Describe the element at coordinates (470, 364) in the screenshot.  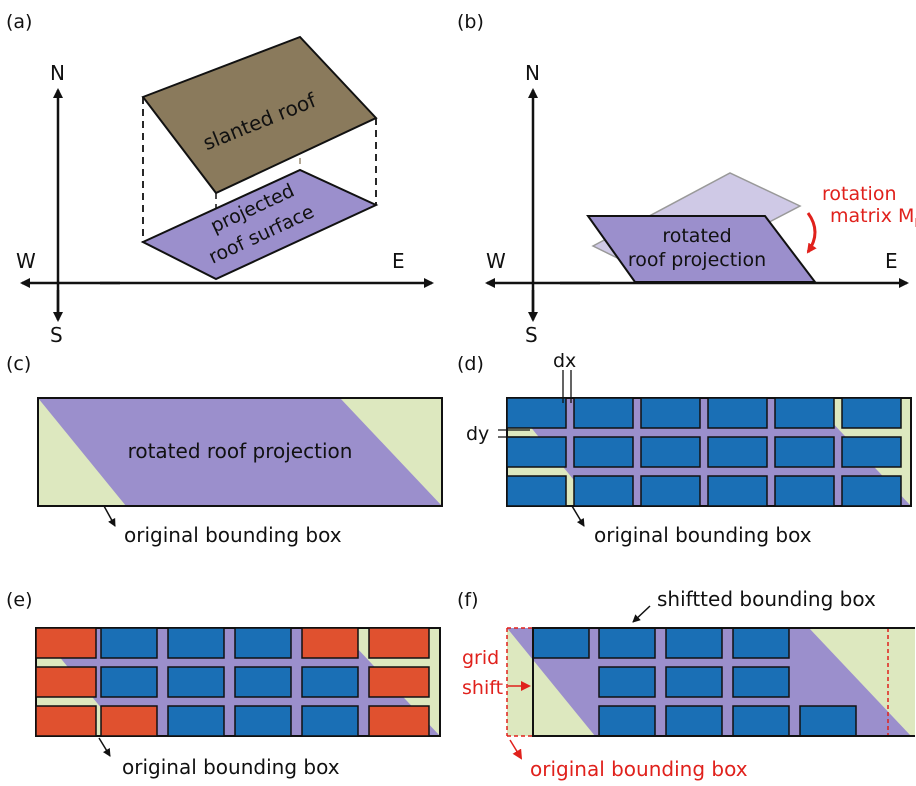
I see `panel-d-label: (d)` at that location.